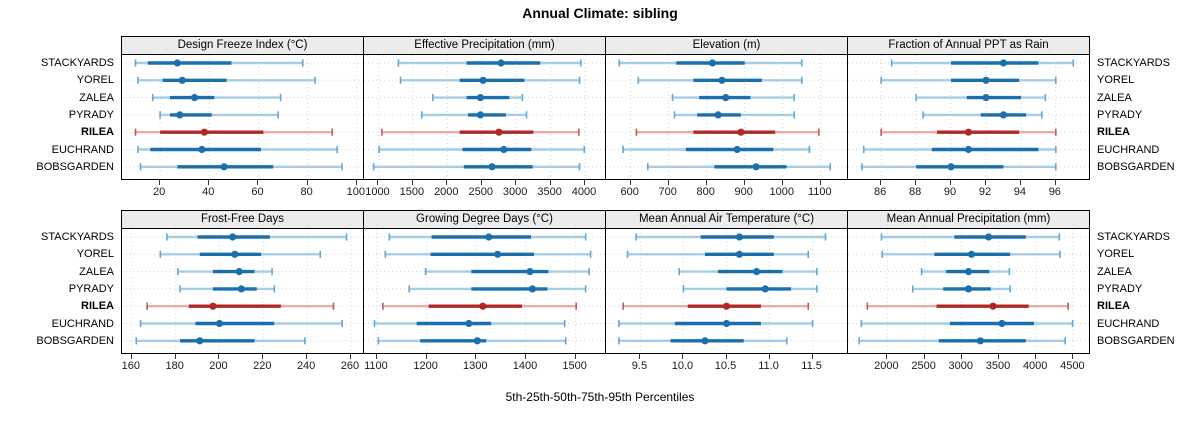 The image size is (1200, 425). What do you see at coordinates (376, 366) in the screenshot?
I see `tick-label: 1100` at bounding box center [376, 366].